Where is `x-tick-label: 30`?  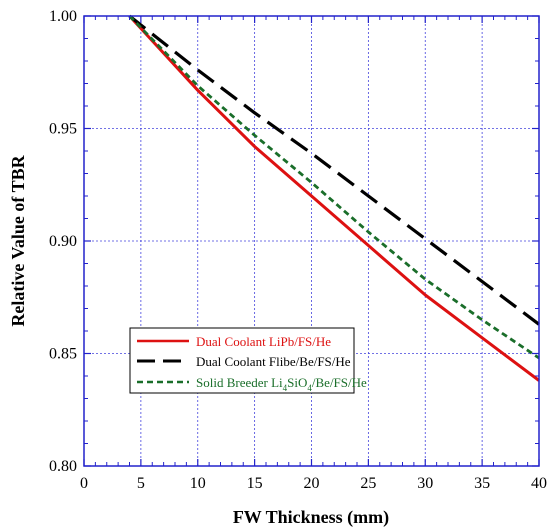
x-tick-label: 30 is located at coordinates (425, 483).